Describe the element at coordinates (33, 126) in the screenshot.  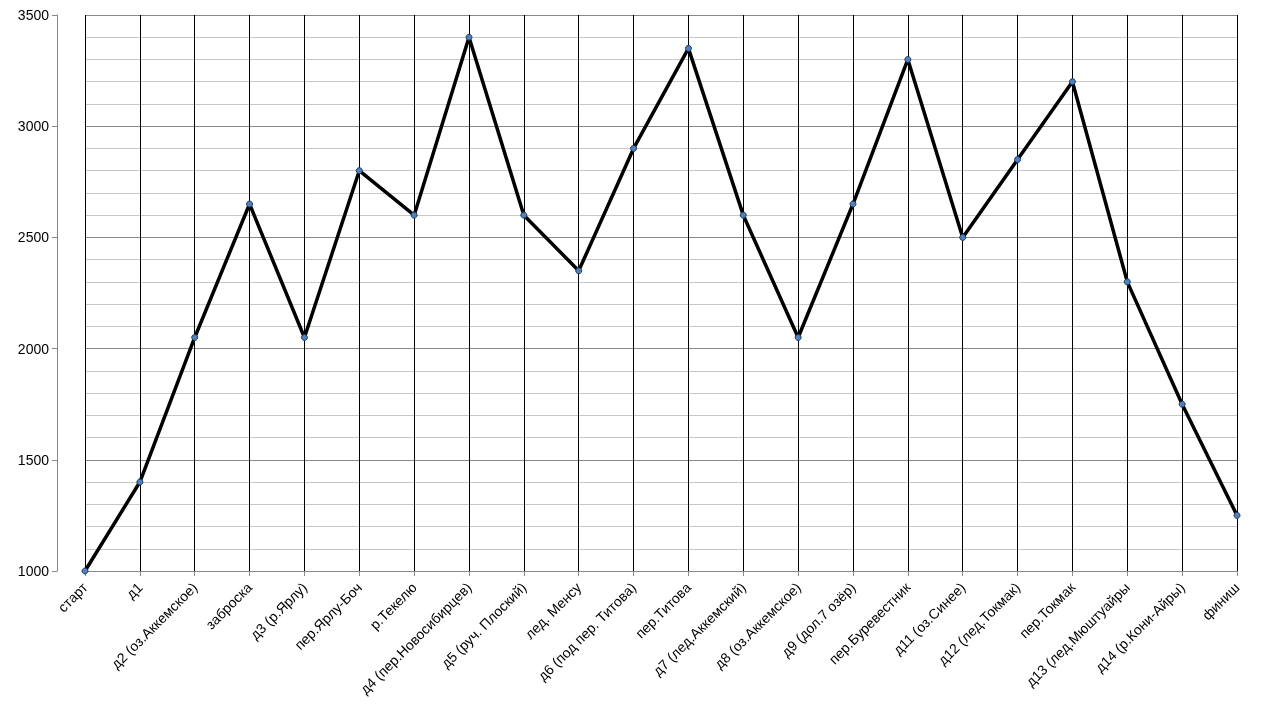
I see `y-tick-label: 3000` at that location.